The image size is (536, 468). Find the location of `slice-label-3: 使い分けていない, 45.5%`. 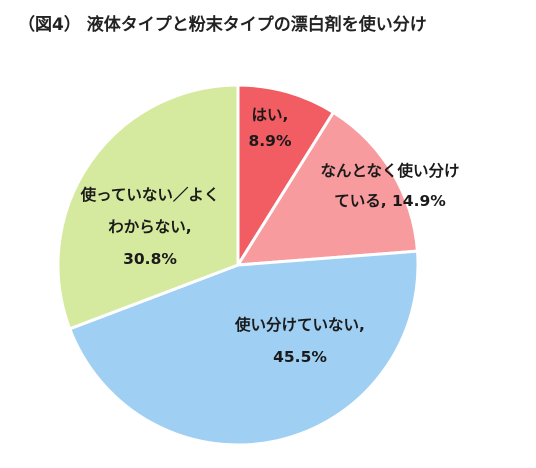

slice-label-3: 使い分けていない, 45.5% is located at coordinates (299, 340).